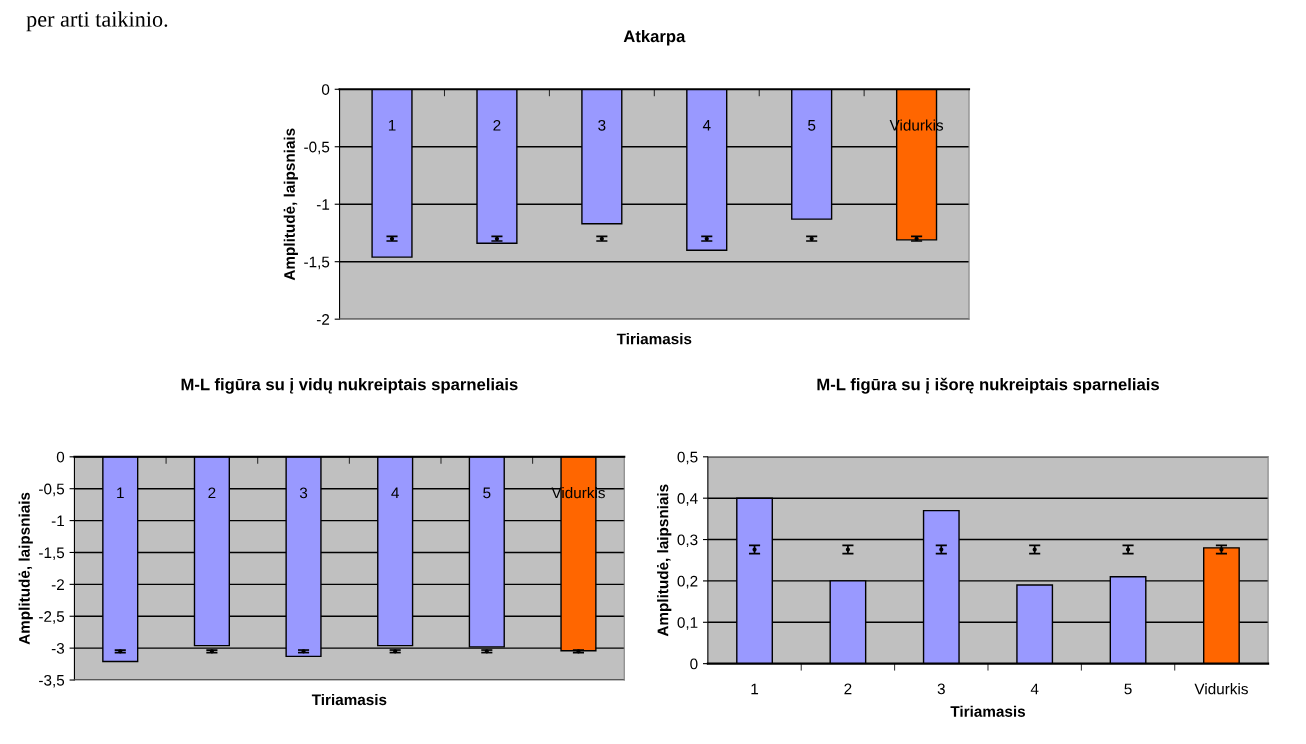  Describe the element at coordinates (687, 541) in the screenshot. I see `y-tick-label: 0,3` at that location.